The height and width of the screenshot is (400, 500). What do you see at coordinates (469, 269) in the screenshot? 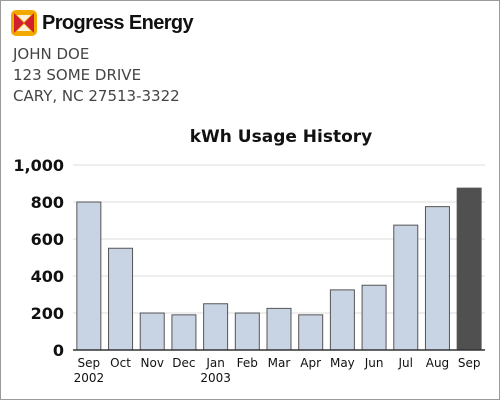
I see `current-month-bar` at bounding box center [469, 269].